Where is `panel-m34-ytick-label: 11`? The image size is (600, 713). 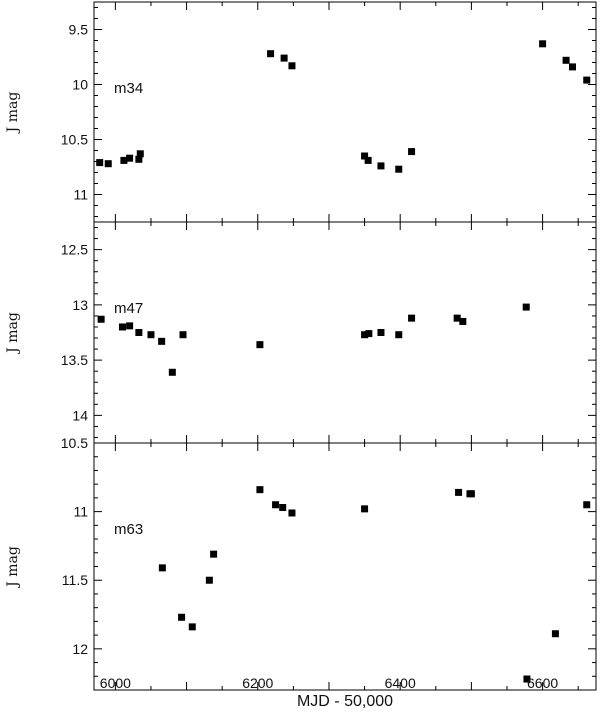 panel-m34-ytick-label: 11 is located at coordinates (80, 195).